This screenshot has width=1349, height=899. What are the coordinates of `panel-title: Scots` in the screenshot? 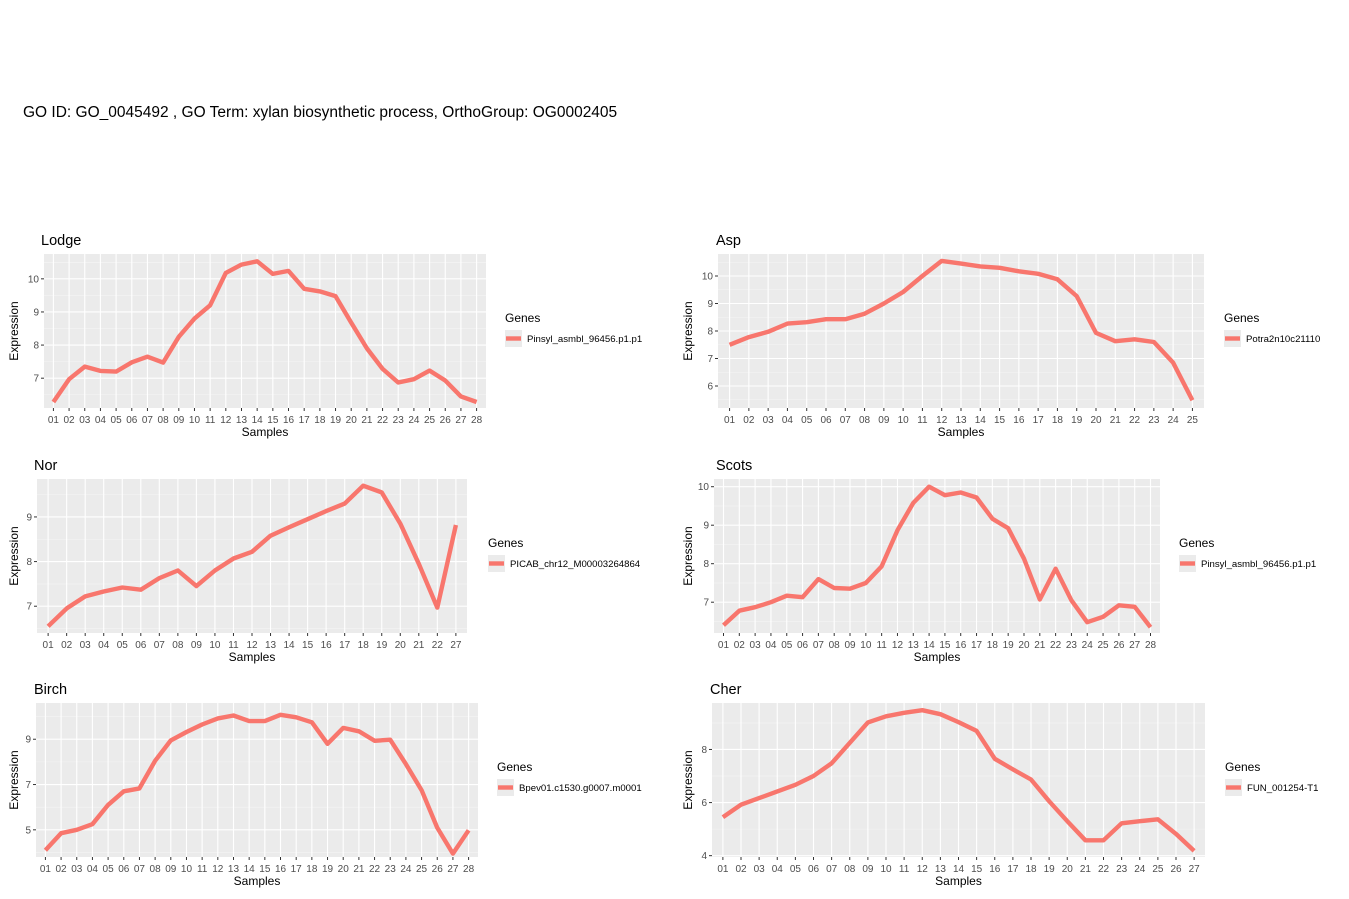 It's located at (734, 466).